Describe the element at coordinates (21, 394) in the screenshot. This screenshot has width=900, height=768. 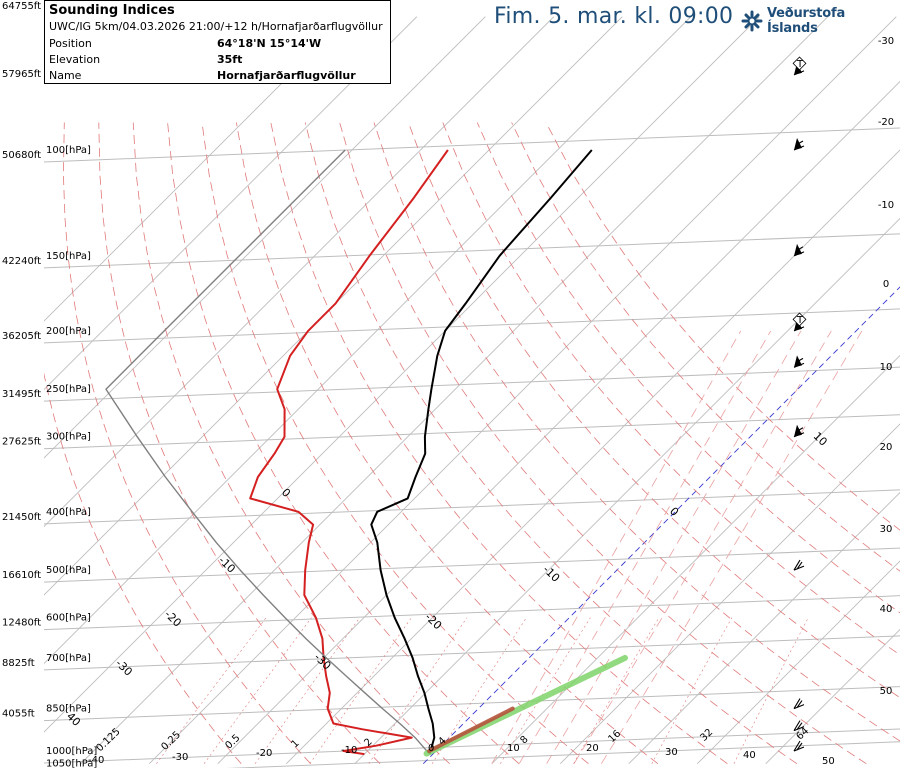
I see `altitude-tick-label: 31495ft` at that location.